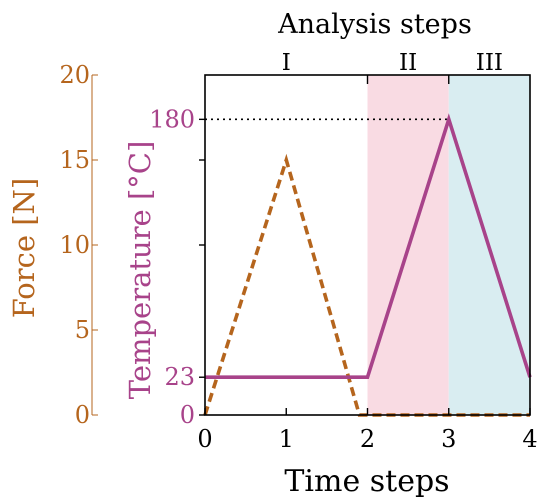 The image size is (550, 503). Describe the element at coordinates (74, 75) in the screenshot. I see `force-tick-label: 20` at that location.